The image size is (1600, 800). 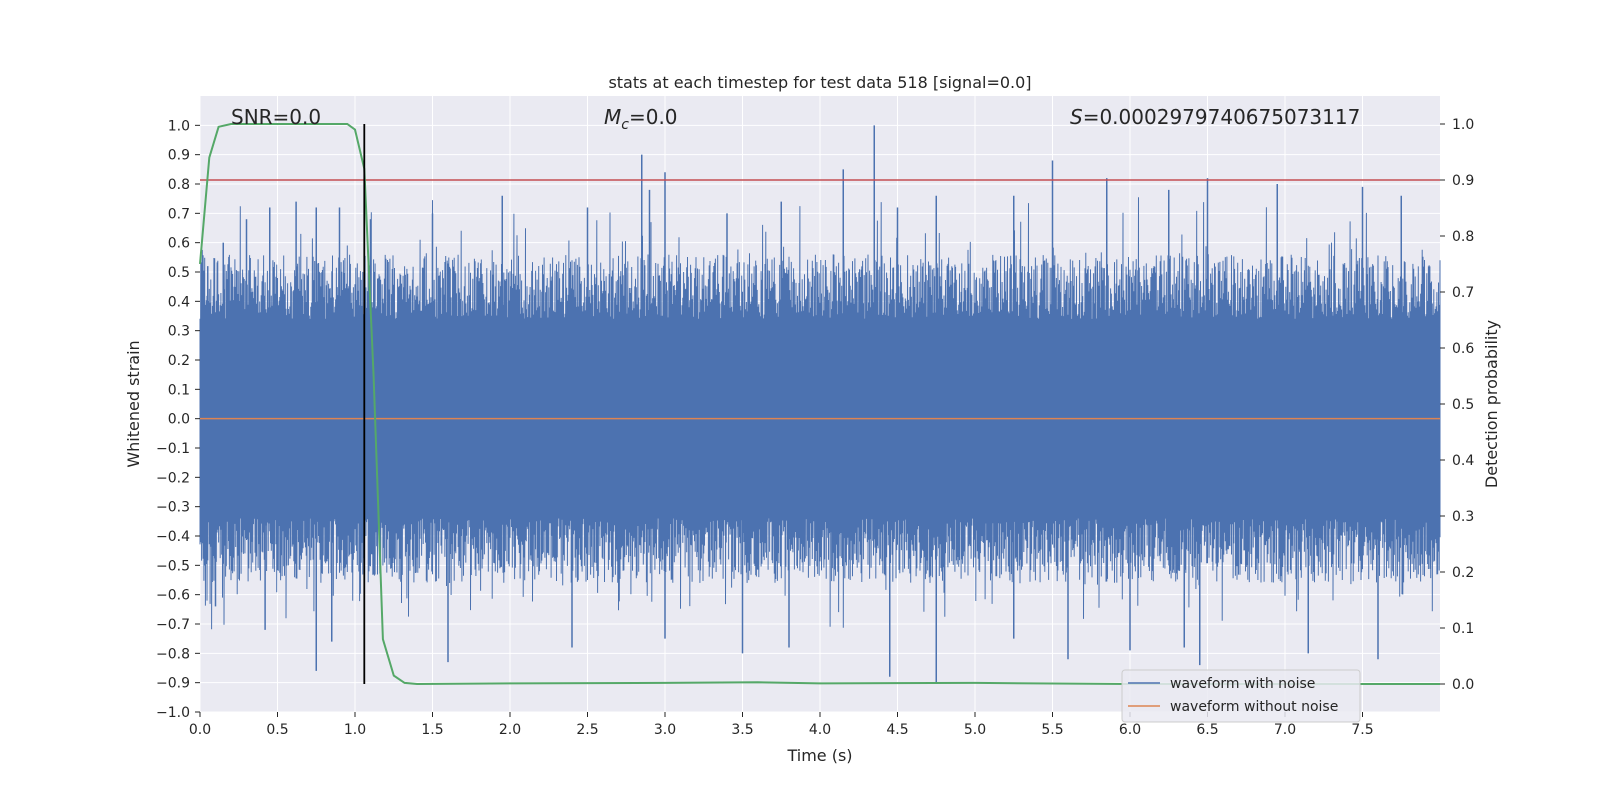 I want to click on x-tick-label: 5.5, so click(x=1052, y=730).